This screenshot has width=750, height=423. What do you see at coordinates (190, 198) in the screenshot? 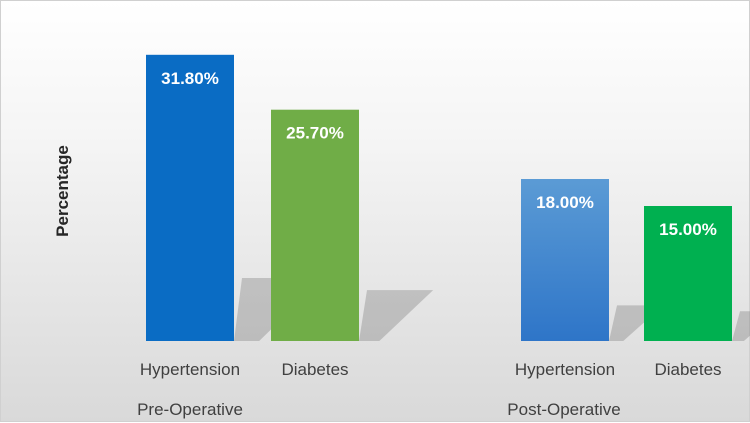
I see `bar-pre-hypertension` at bounding box center [190, 198].